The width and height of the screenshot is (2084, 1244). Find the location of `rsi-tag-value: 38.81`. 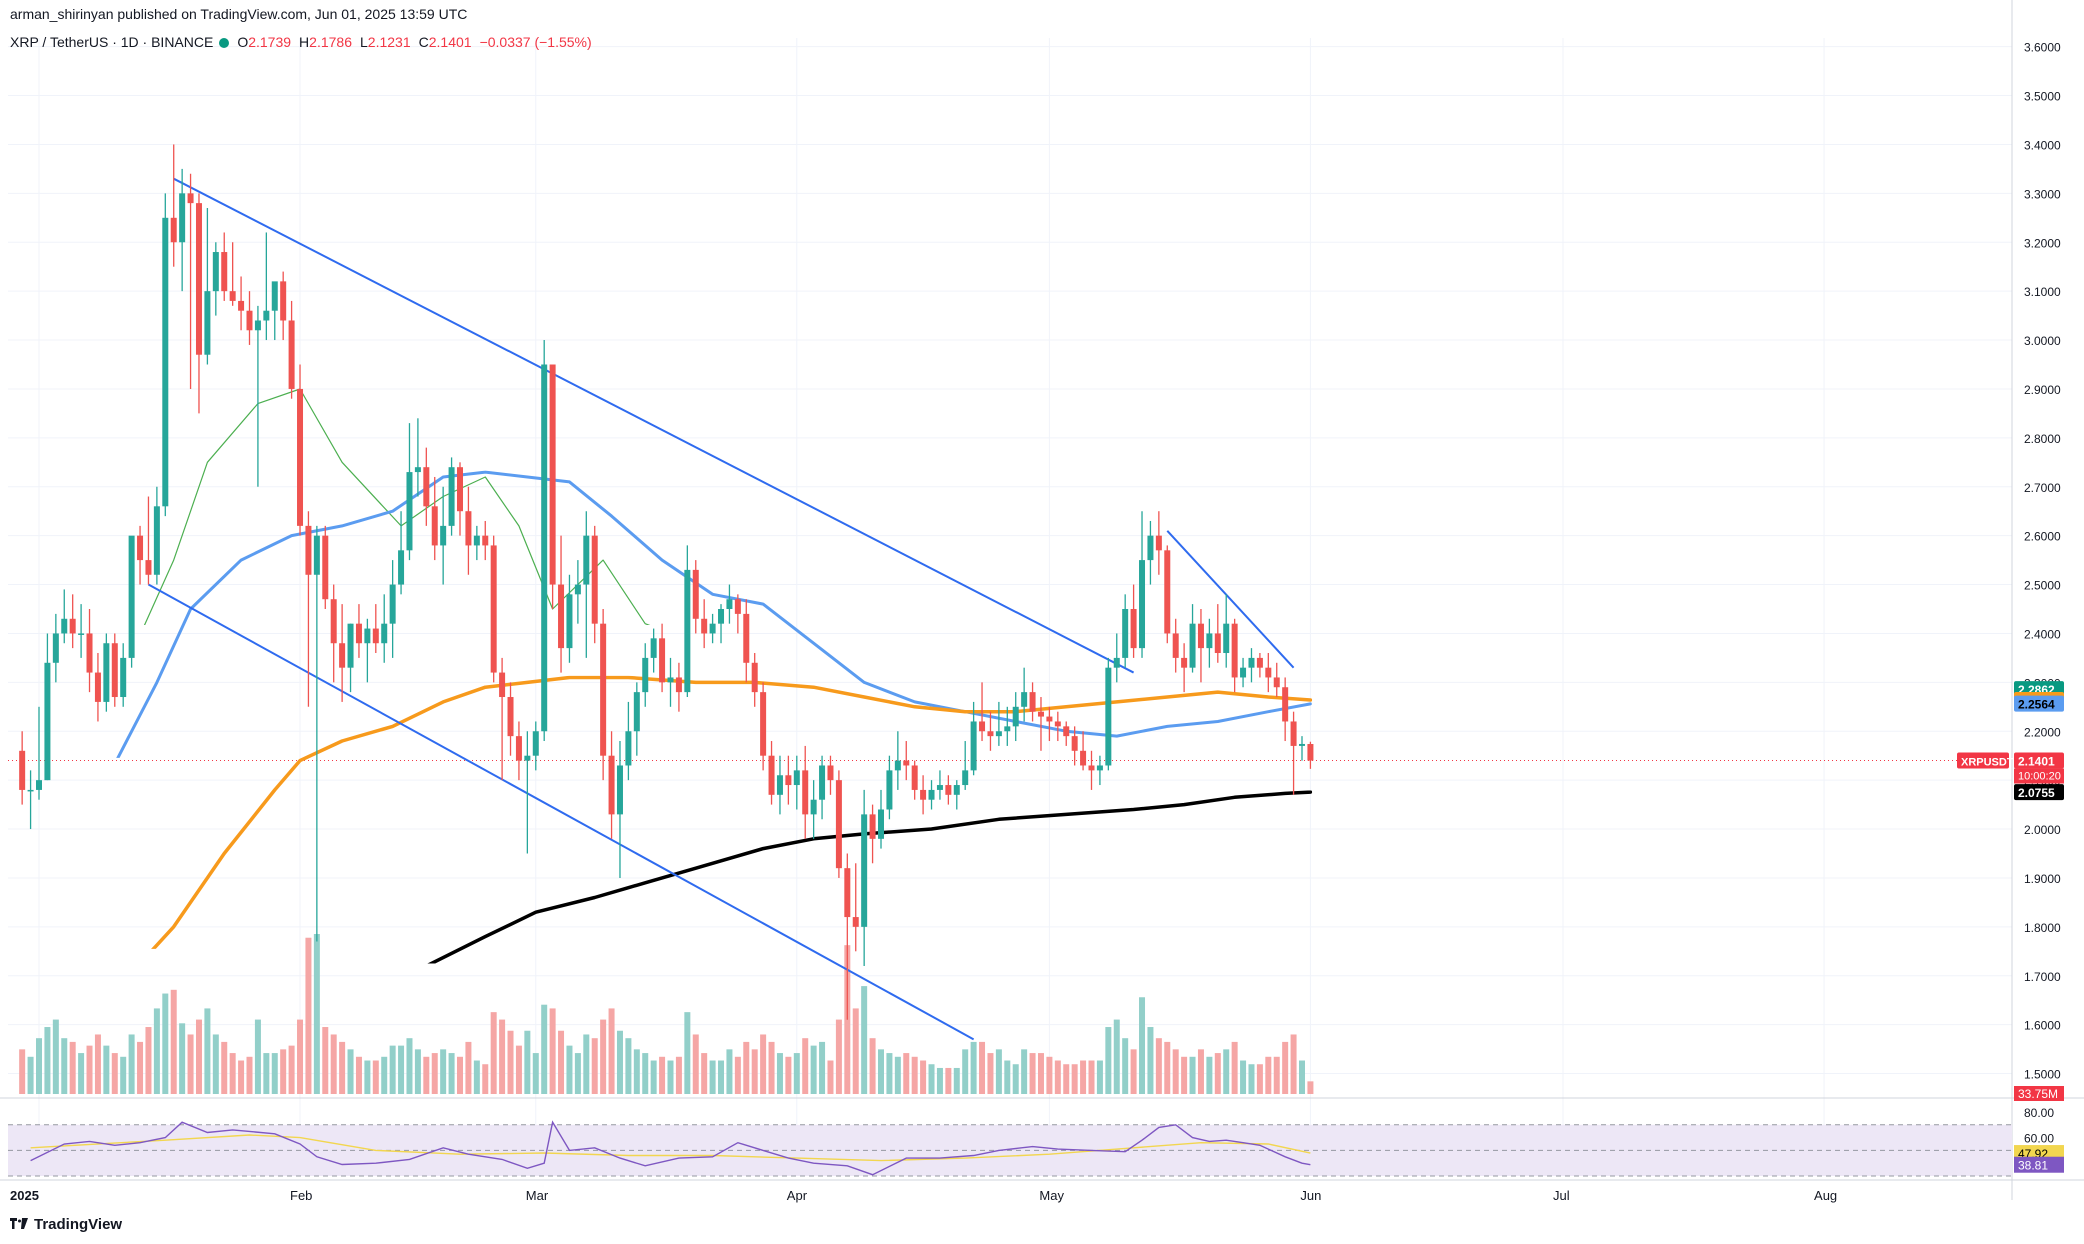

rsi-tag-value: 38.81 is located at coordinates (2033, 1166).